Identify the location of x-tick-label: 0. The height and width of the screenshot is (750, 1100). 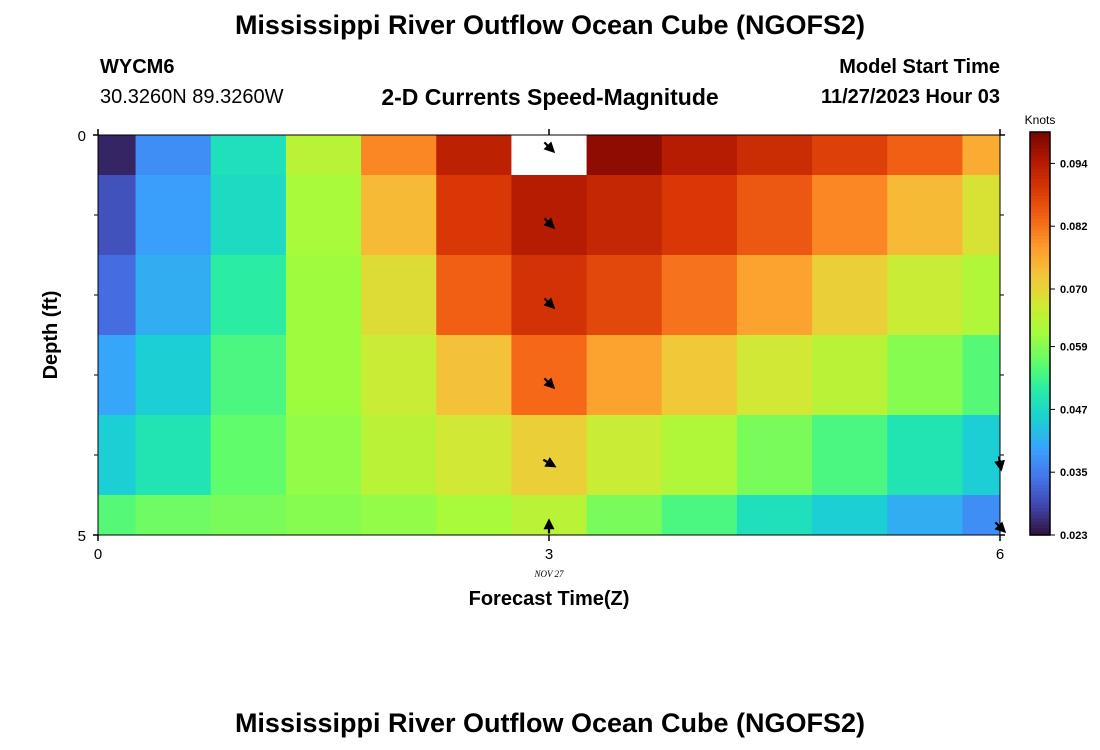
(98, 554).